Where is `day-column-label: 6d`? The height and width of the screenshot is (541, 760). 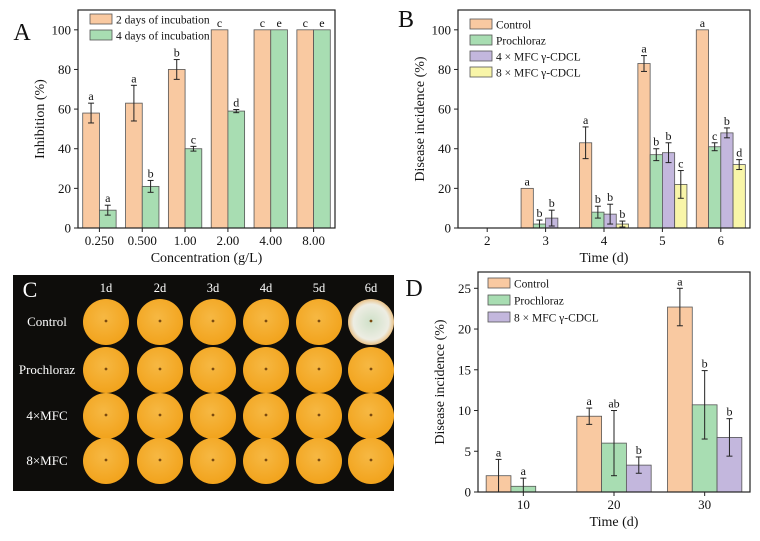
day-column-label: 6d is located at coordinates (371, 288).